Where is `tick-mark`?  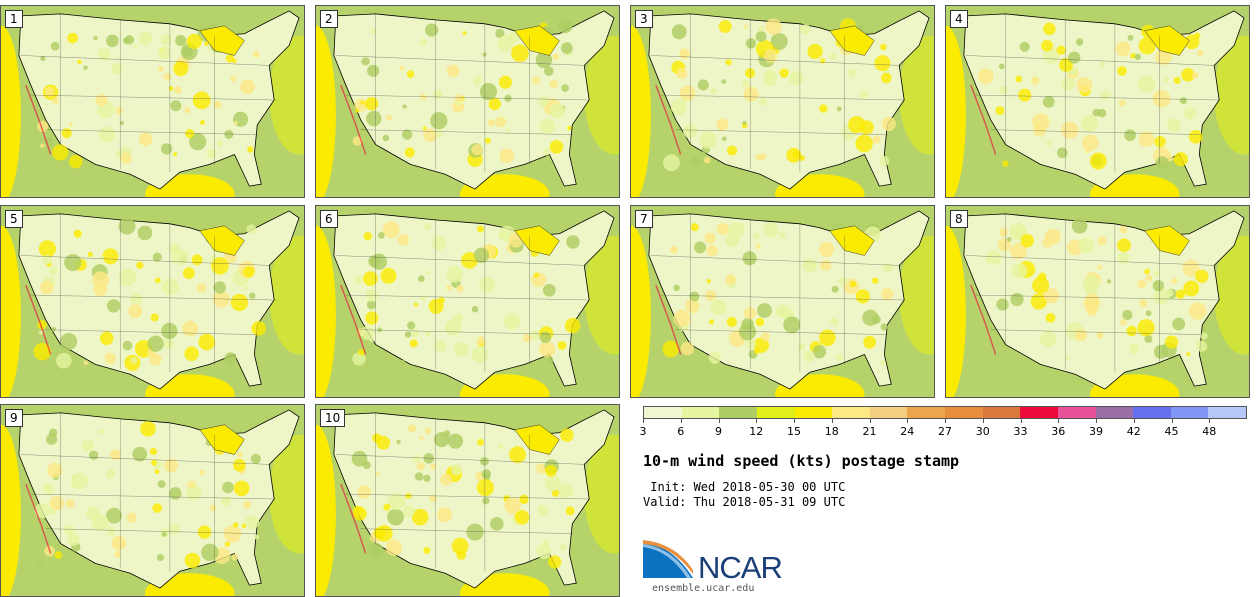 tick-mark is located at coordinates (1210, 421).